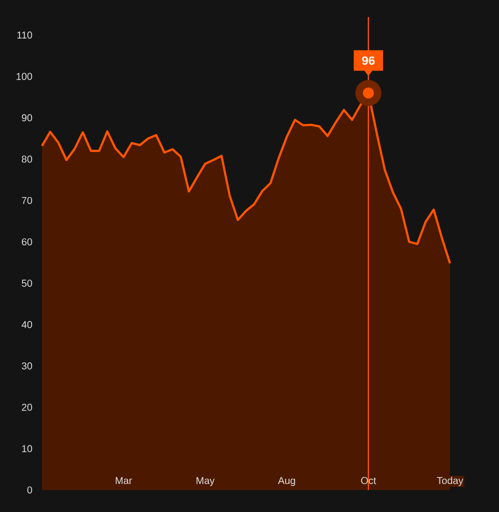 The width and height of the screenshot is (499, 512). Describe the element at coordinates (124, 480) in the screenshot. I see `x-tick-label: Mar` at that location.